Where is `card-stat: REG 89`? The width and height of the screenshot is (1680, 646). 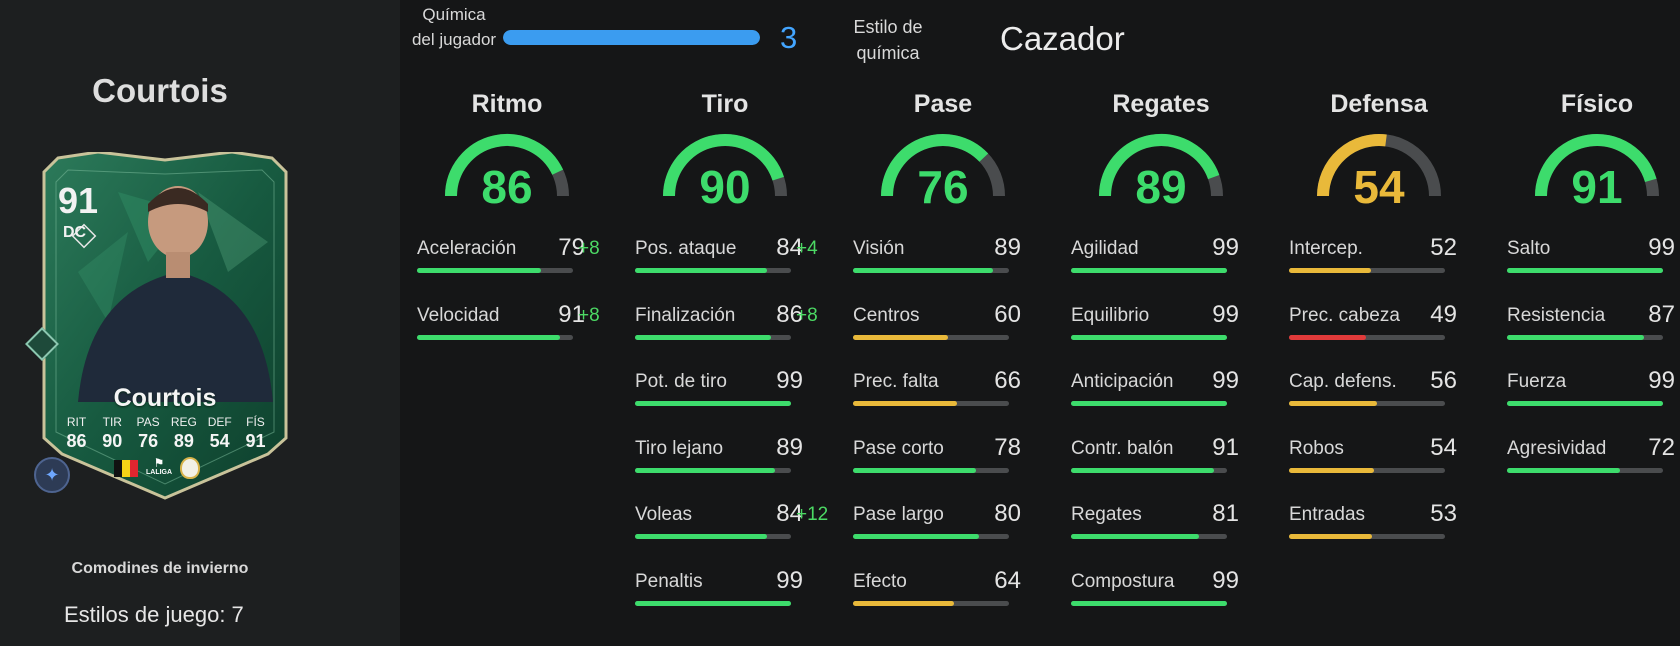 card-stat: REG 89 is located at coordinates (183, 433).